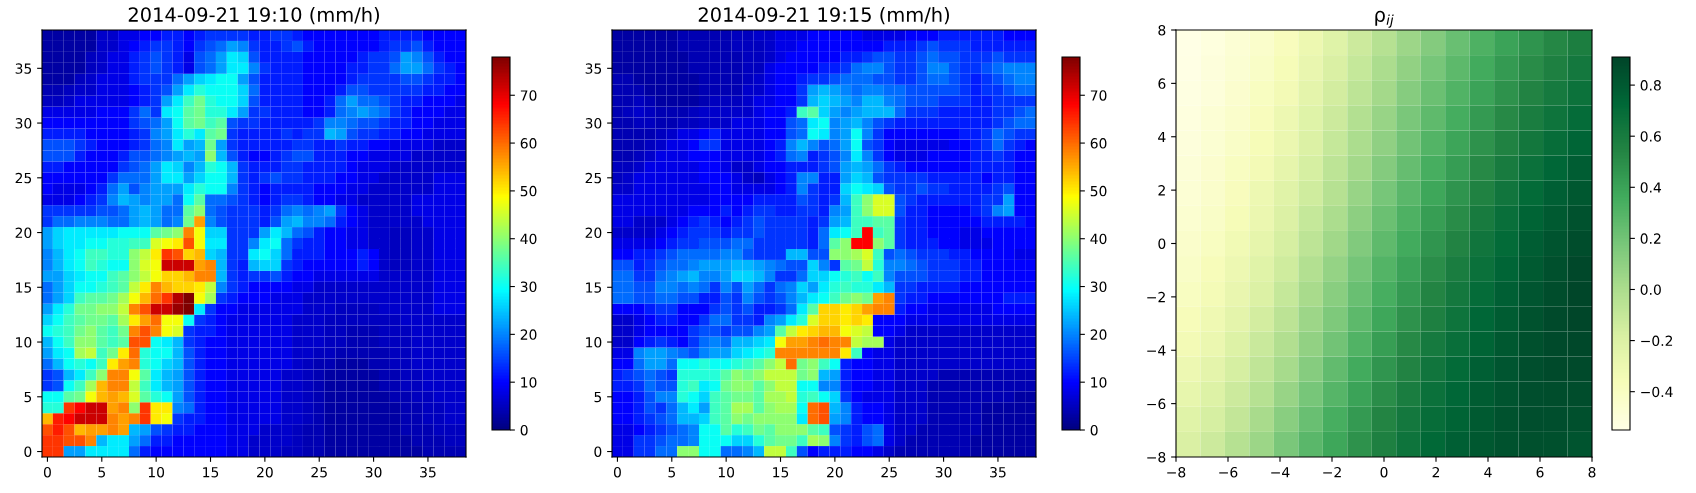  Describe the element at coordinates (823, 15) in the screenshot. I see `chart-title: 2014-09-21 19:15 (mm/h)` at that location.